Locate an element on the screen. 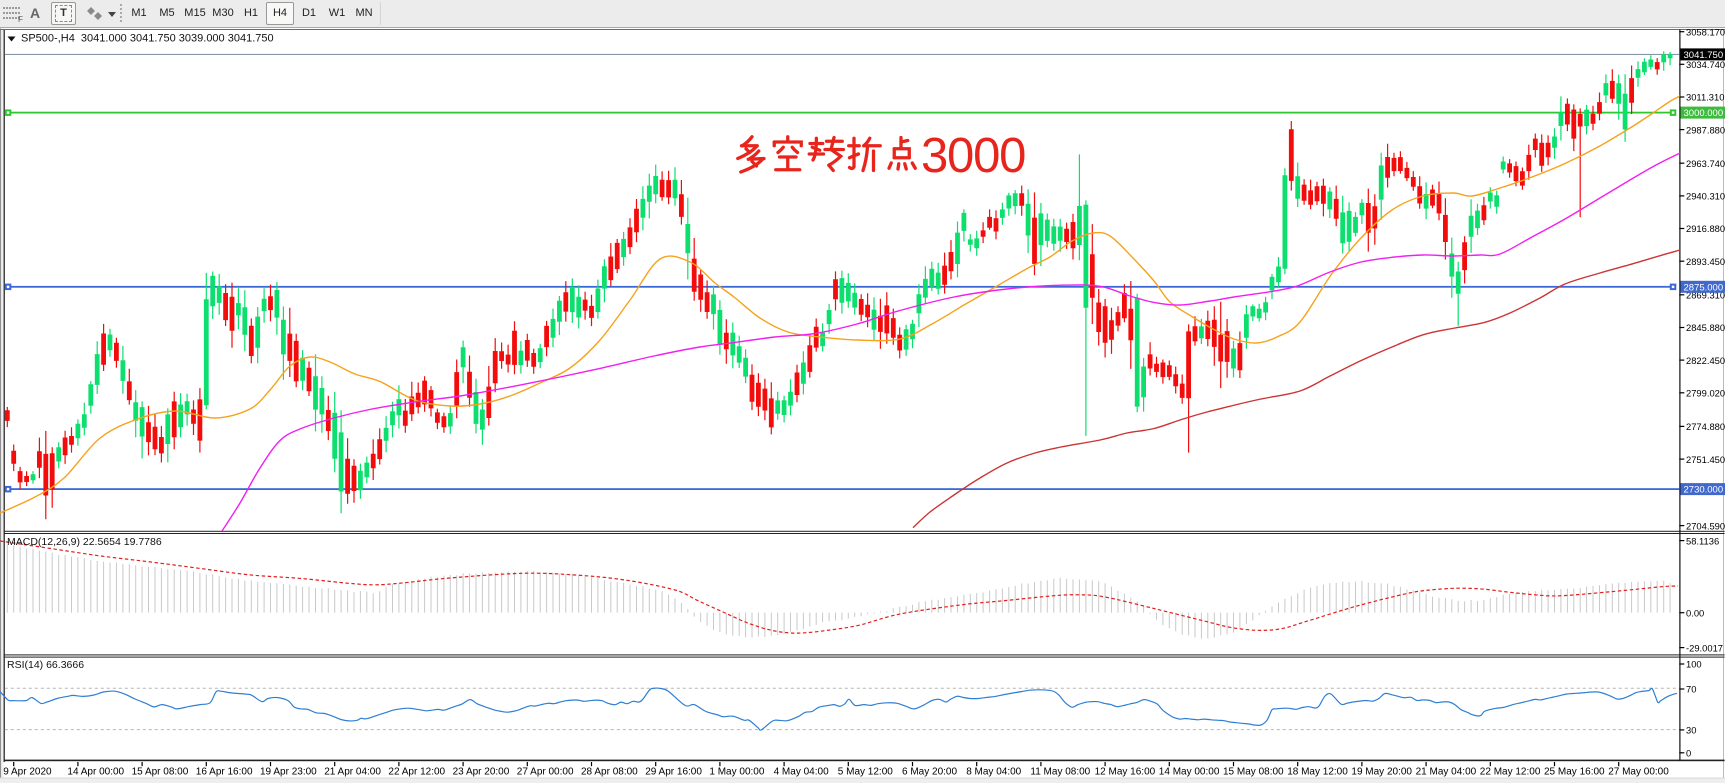 This screenshot has height=783, width=1725. svg-text: 2869.310 is located at coordinates (1705, 295).